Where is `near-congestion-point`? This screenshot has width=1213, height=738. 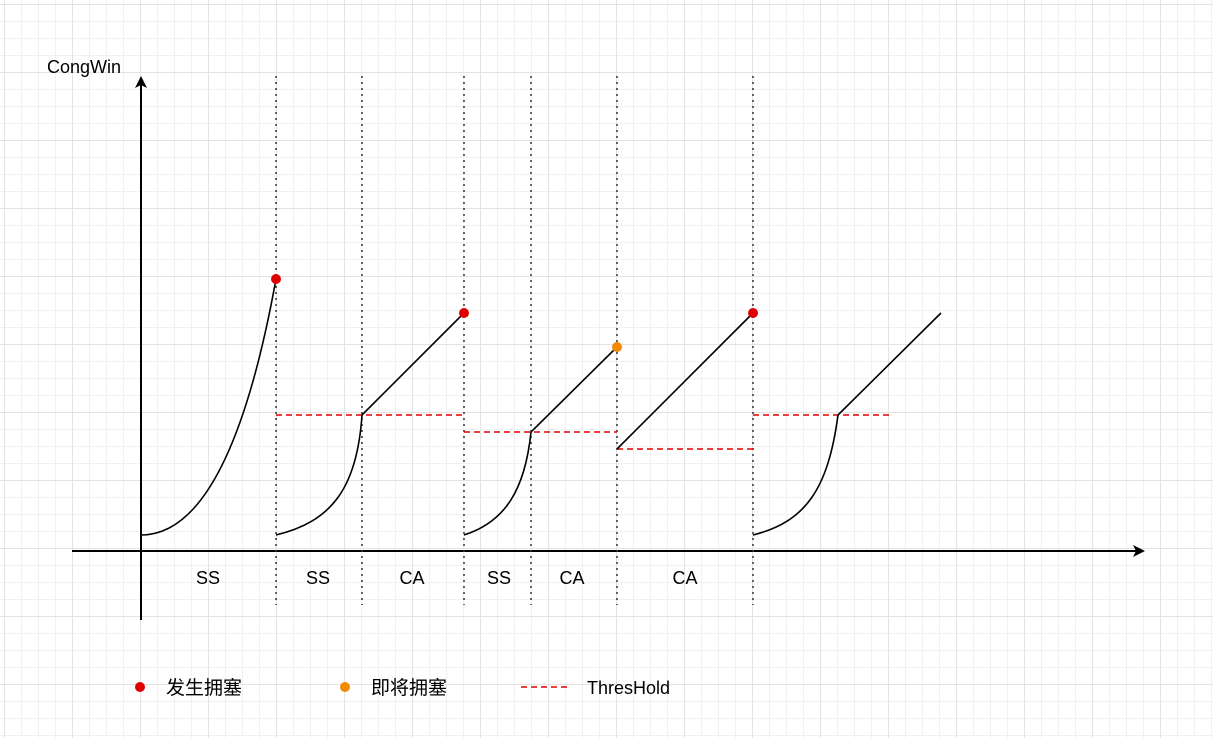
near-congestion-point is located at coordinates (617, 347).